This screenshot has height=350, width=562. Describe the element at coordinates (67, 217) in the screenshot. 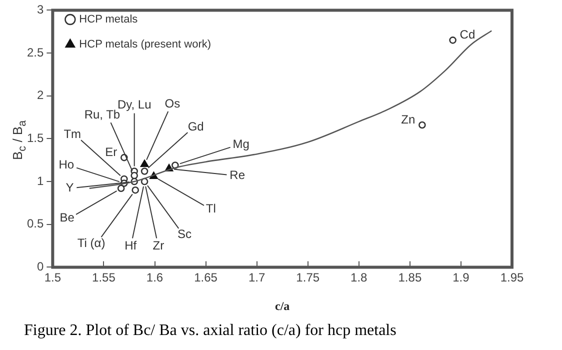

I see `annotation: Be` at that location.